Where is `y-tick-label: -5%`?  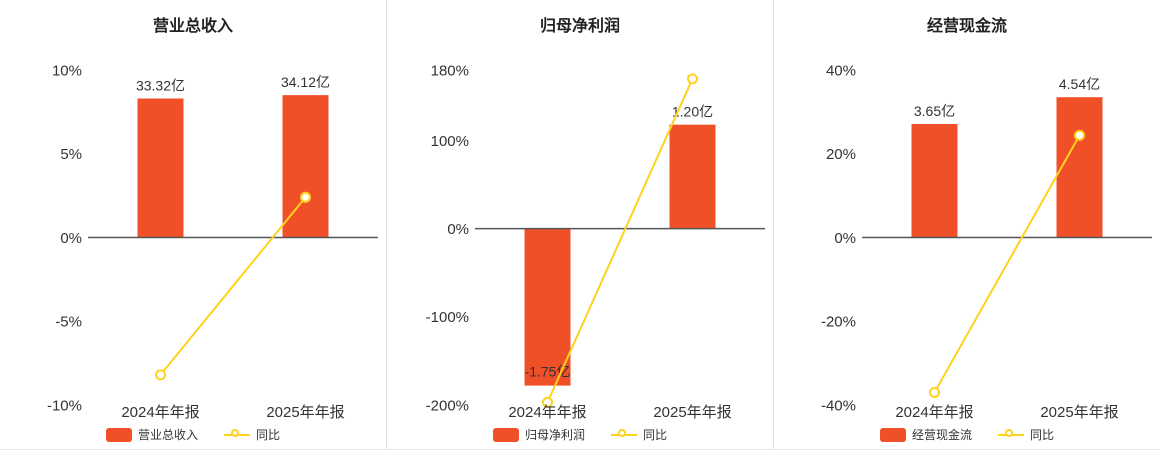
y-tick-label: -5% is located at coordinates (68, 322).